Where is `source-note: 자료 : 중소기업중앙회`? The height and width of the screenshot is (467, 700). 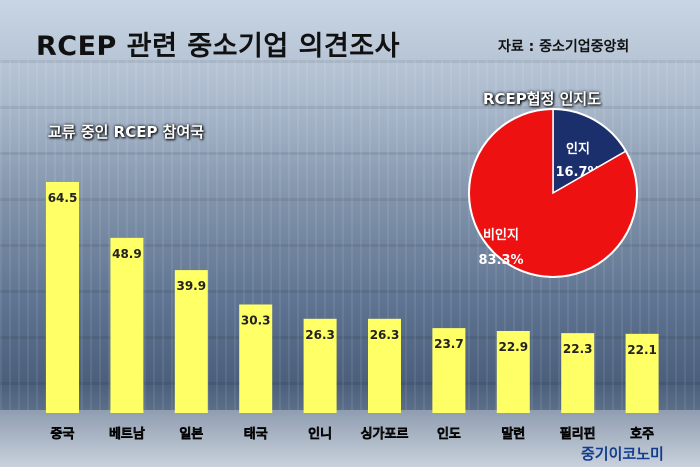 source-note: 자료 : 중소기업중앙회 is located at coordinates (564, 47).